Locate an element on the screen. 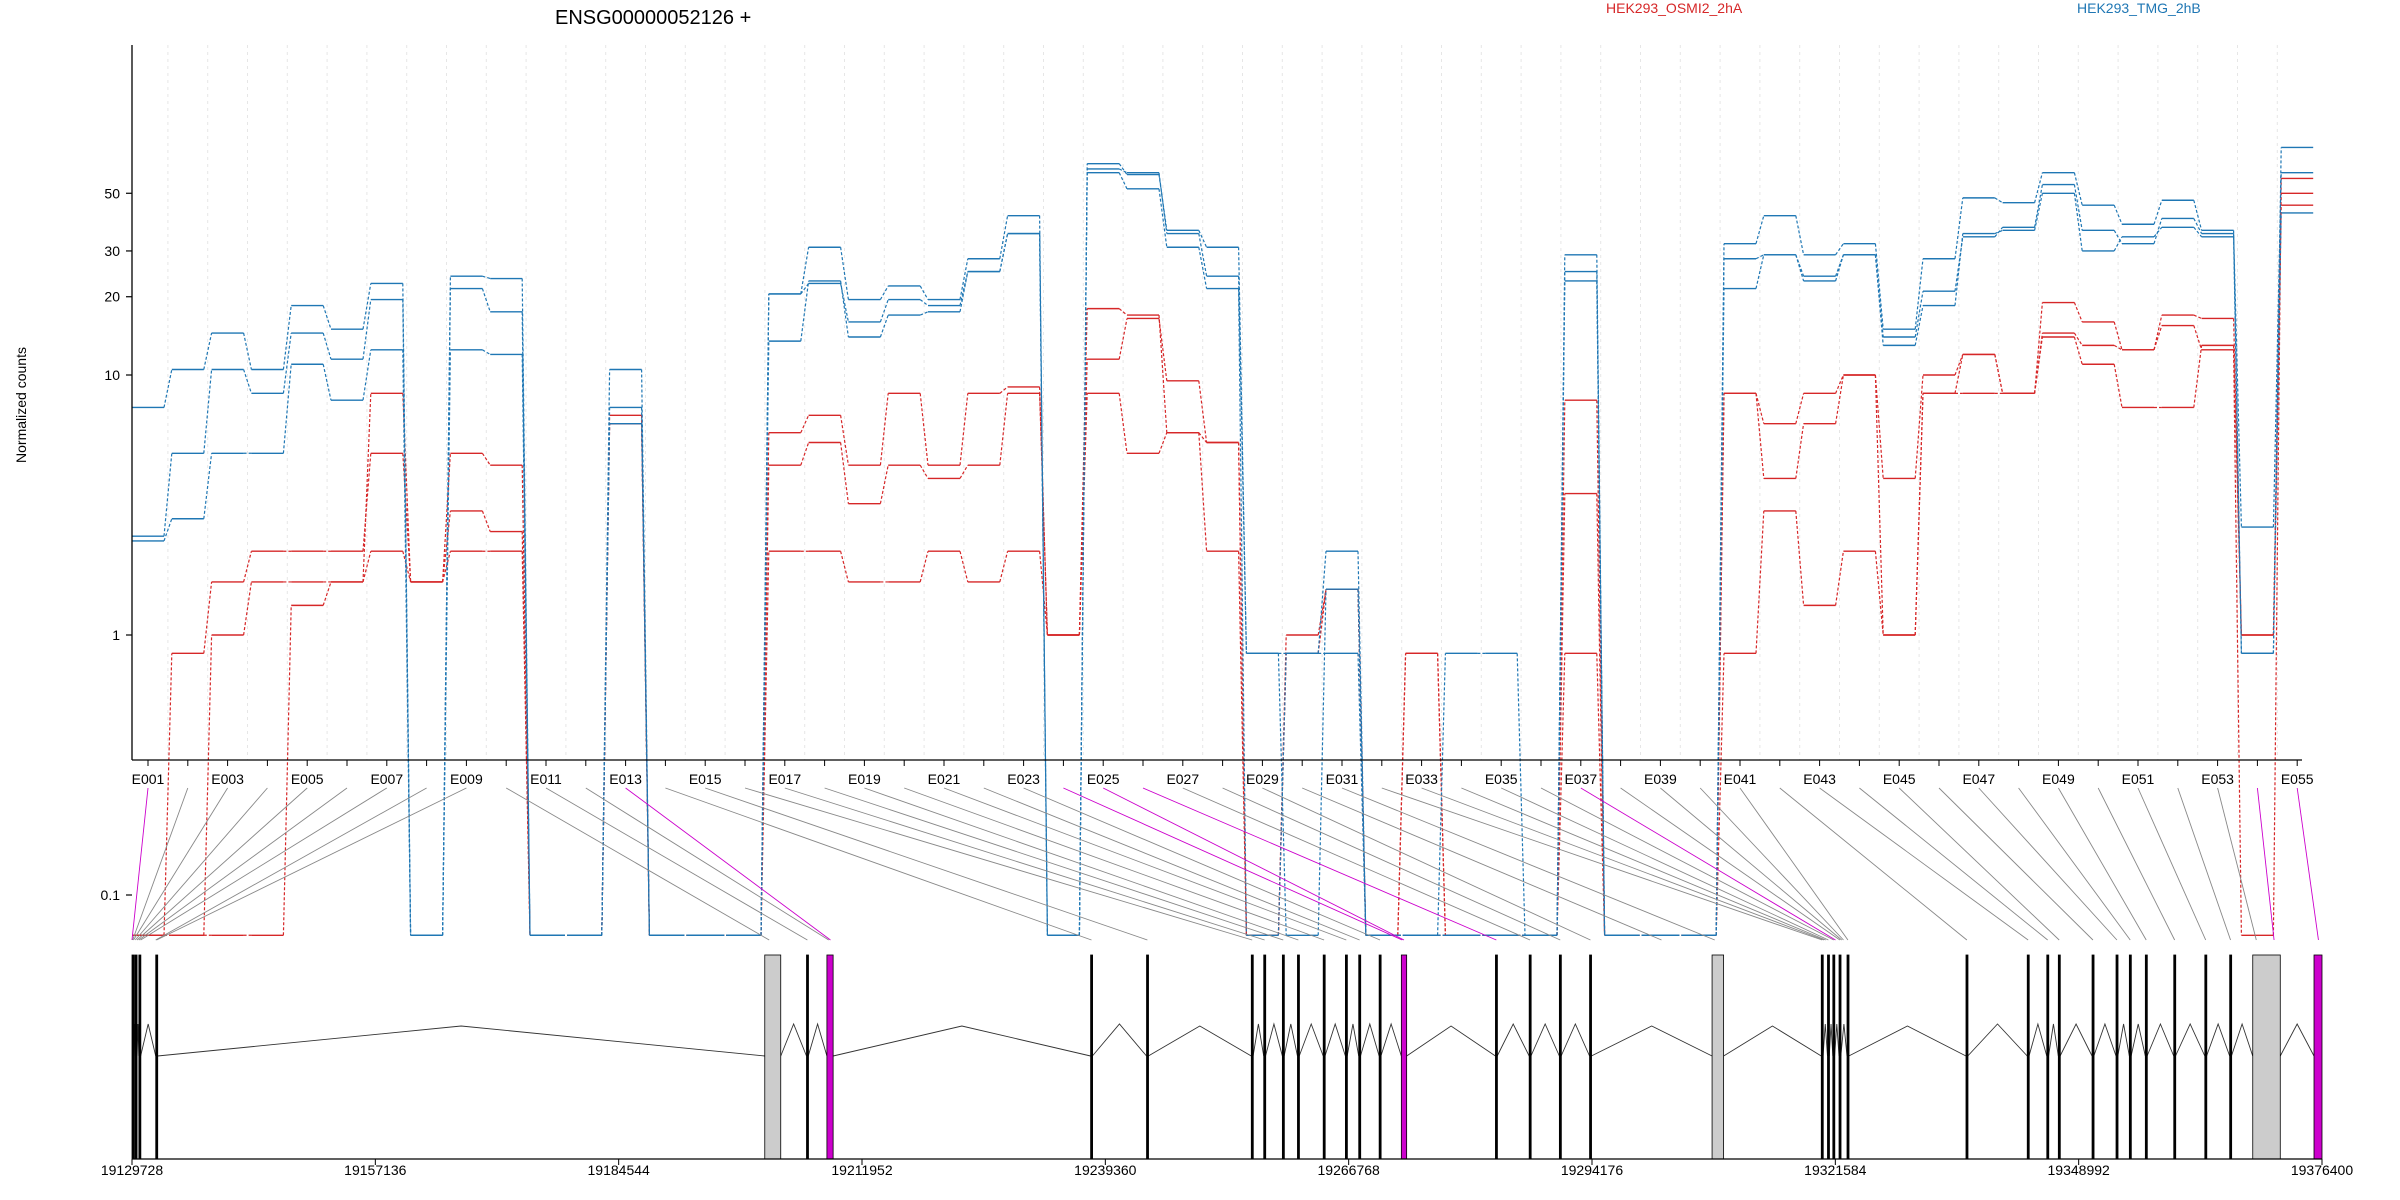 The width and height of the screenshot is (2400, 1200). exon-tick-label: E053 is located at coordinates (2217, 779).